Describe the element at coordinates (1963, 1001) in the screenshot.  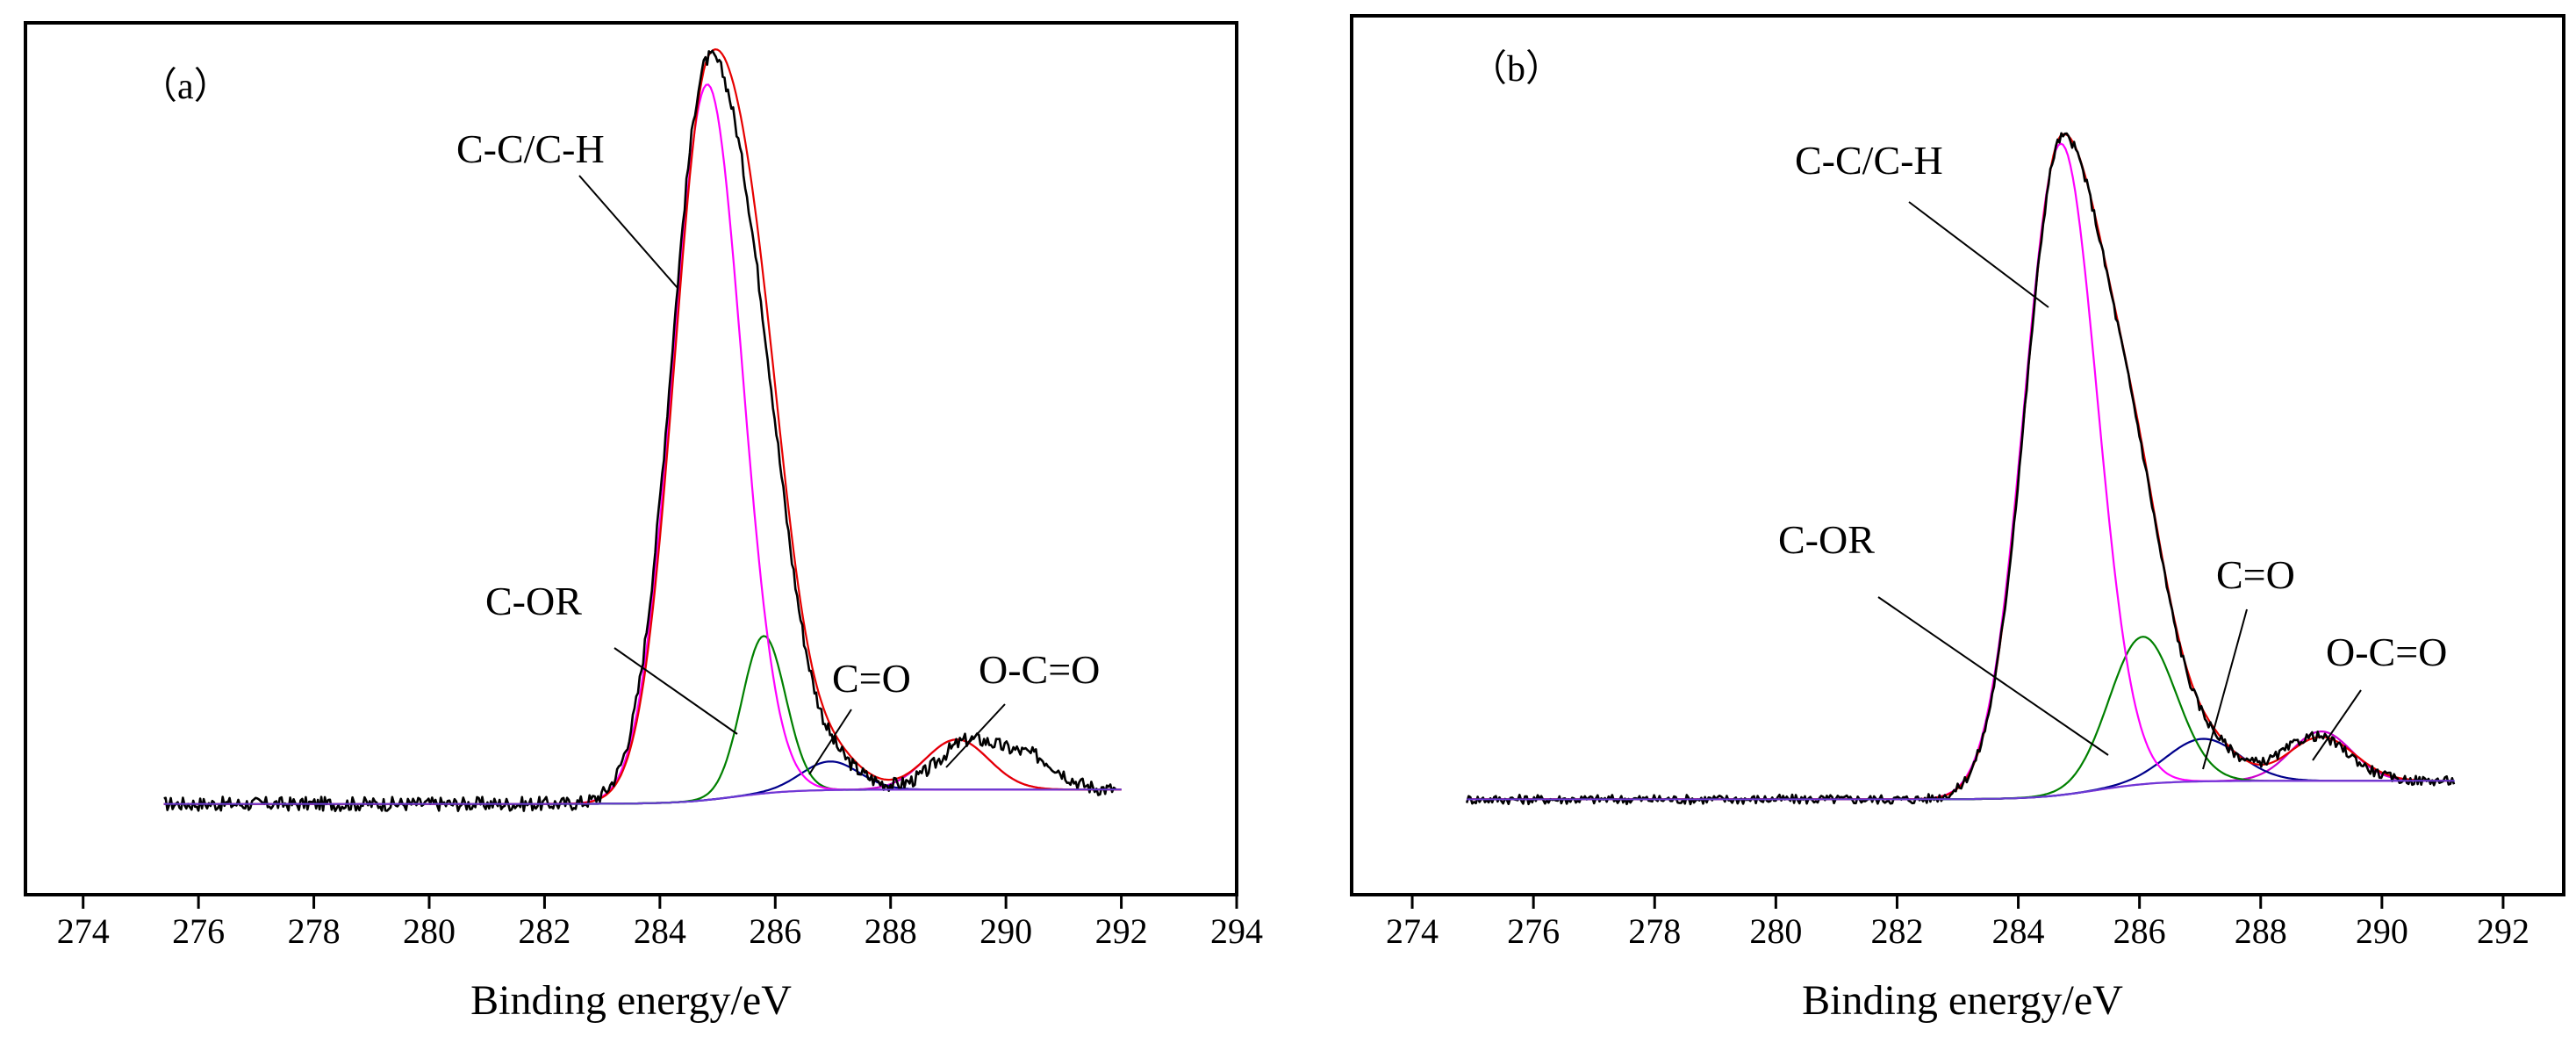
I see `x-axis-label-b: Binding energy/eV` at that location.